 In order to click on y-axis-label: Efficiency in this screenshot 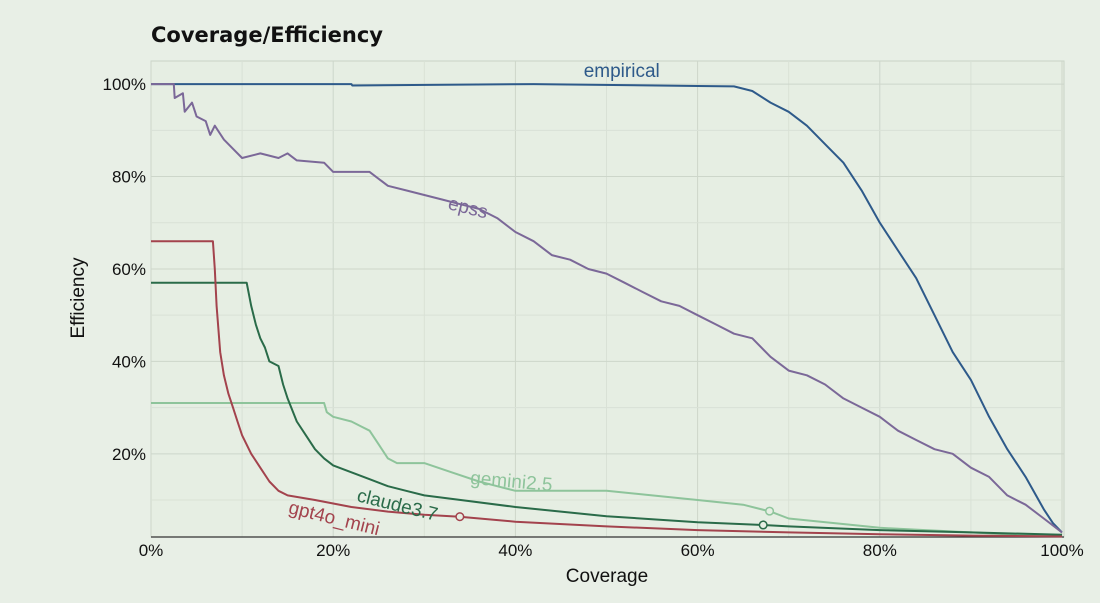, I will do `click(78, 297)`.